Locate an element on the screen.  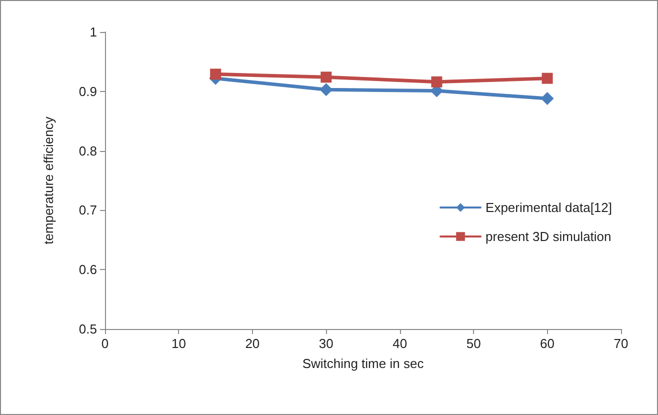
y-tick-label: 0.5 is located at coordinates (87, 329).